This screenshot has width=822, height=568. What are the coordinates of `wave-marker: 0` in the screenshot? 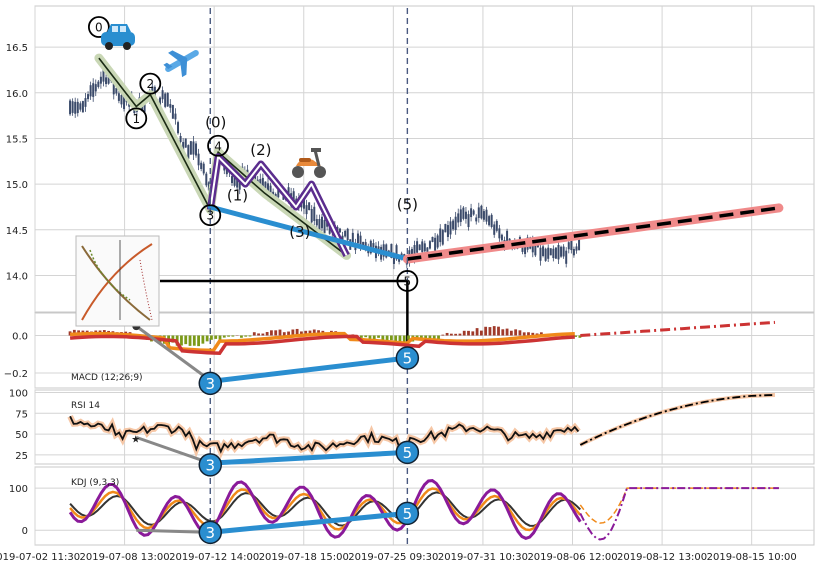 It's located at (98, 27).